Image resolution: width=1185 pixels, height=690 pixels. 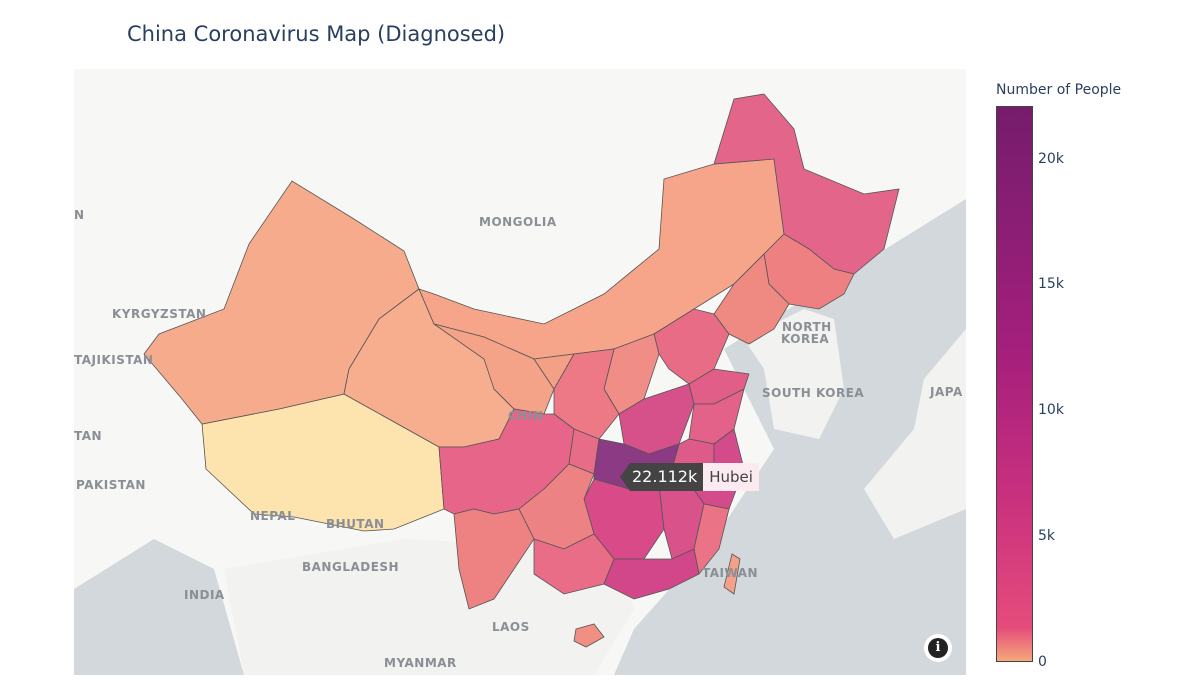 What do you see at coordinates (420, 663) in the screenshot?
I see `label-myanmar: MYANMAR` at bounding box center [420, 663].